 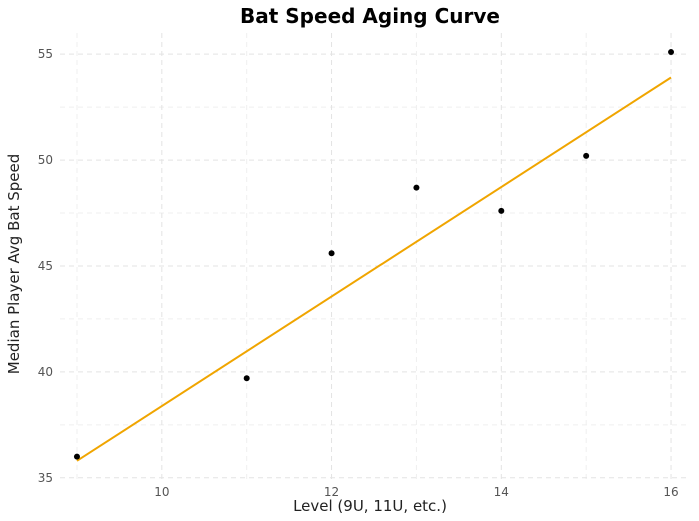 I want to click on y-tick-label: 45, so click(x=45, y=266).